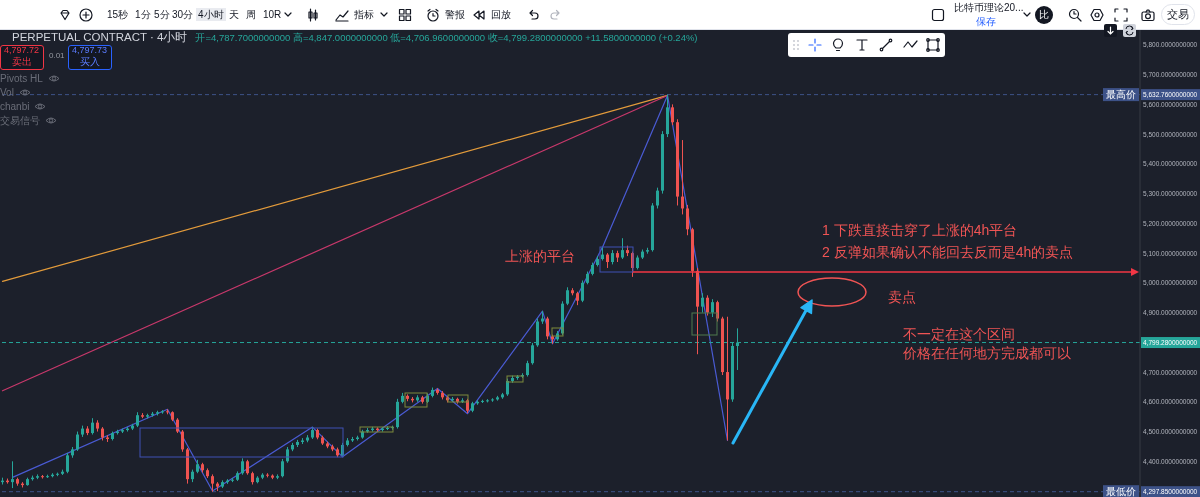 This screenshot has height=497, width=1200. Describe the element at coordinates (948, 252) in the screenshot. I see `annotation: 2 反弹如果确认不能回去反而是4h的卖点` at that location.